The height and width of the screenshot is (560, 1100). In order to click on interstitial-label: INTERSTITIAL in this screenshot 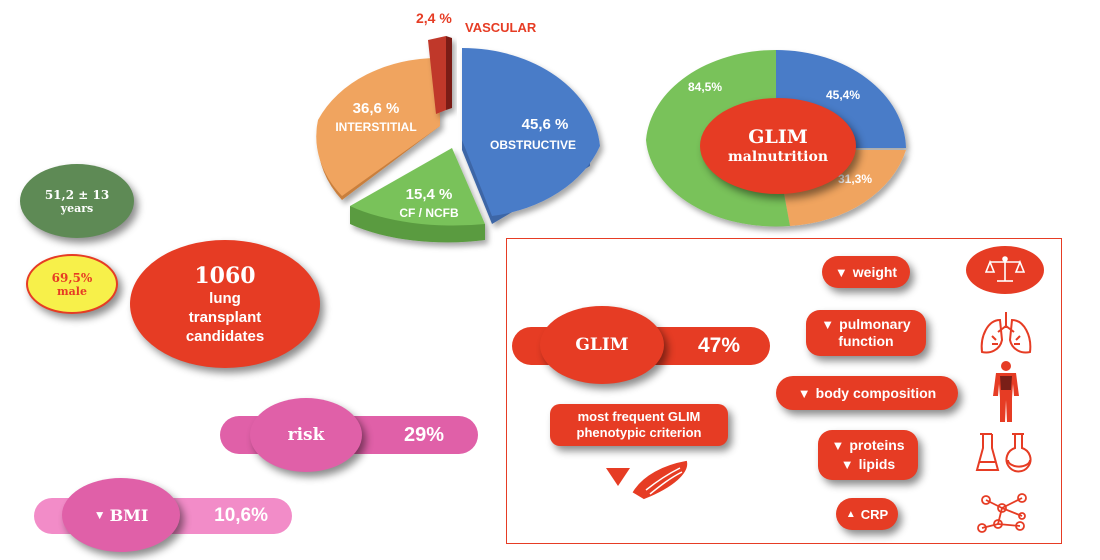, I will do `click(376, 127)`.